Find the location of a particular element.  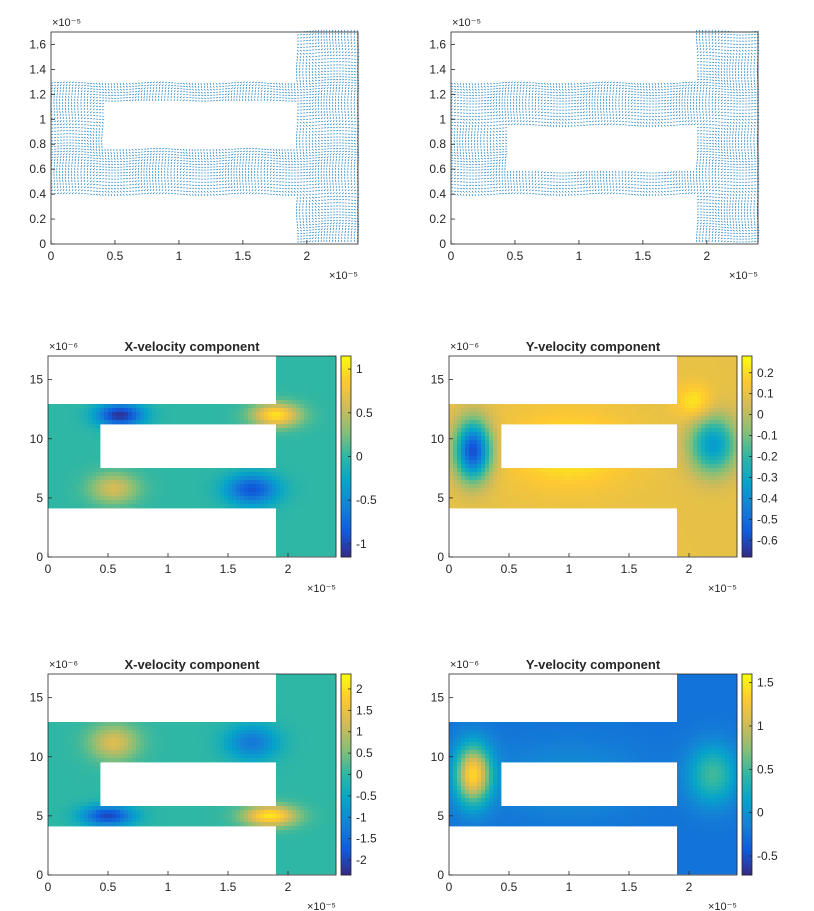

colorbar-tick-label: 1.5 is located at coordinates (765, 683).